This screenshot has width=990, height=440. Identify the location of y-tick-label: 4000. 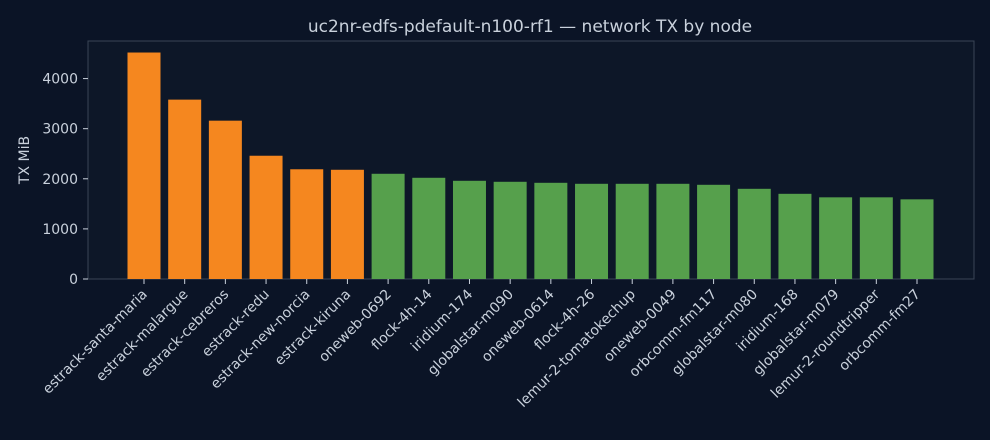
(60, 80).